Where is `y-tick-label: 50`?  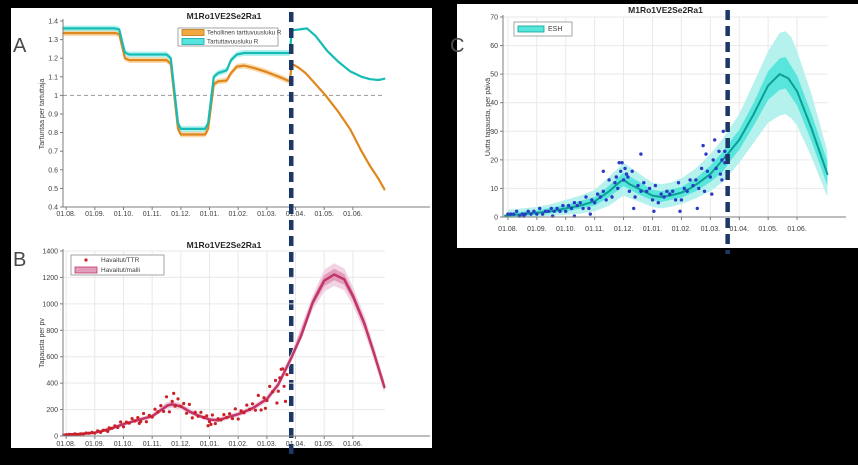
y-tick-label: 50 is located at coordinates (494, 75).